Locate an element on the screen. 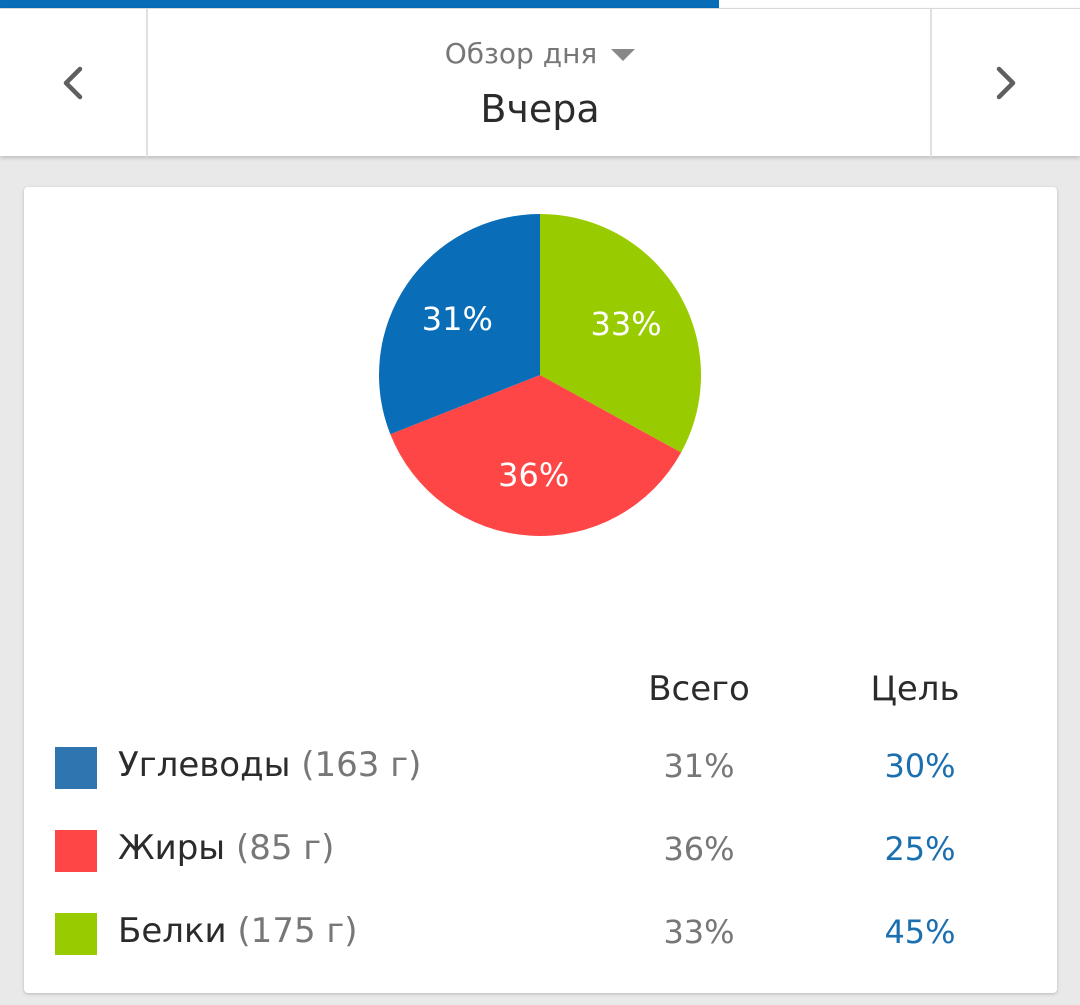  row-label: Белки (175 г) is located at coordinates (238, 931).